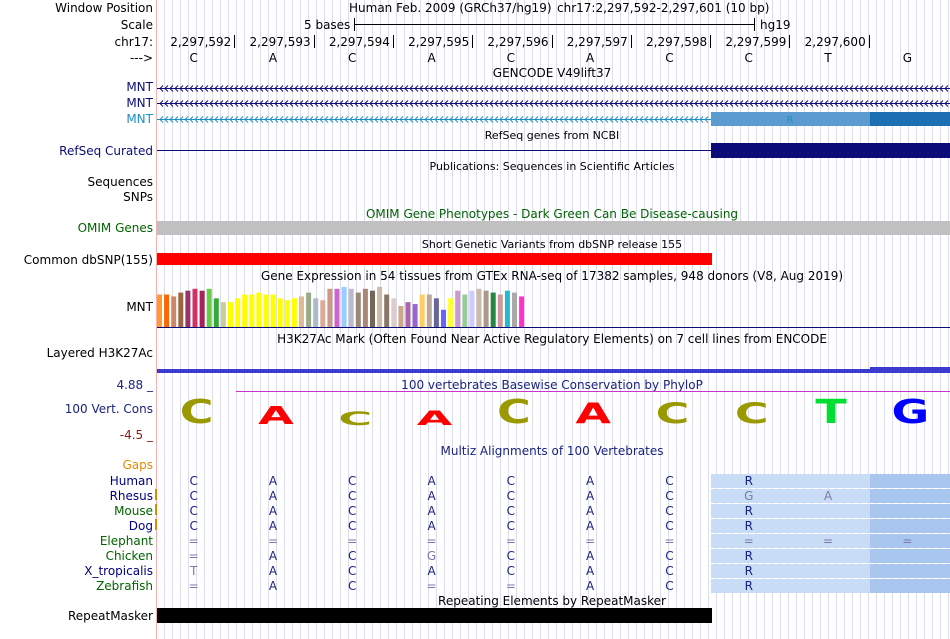 The image size is (950, 639). I want to click on cons-logo-letter: G, so click(910, 411).